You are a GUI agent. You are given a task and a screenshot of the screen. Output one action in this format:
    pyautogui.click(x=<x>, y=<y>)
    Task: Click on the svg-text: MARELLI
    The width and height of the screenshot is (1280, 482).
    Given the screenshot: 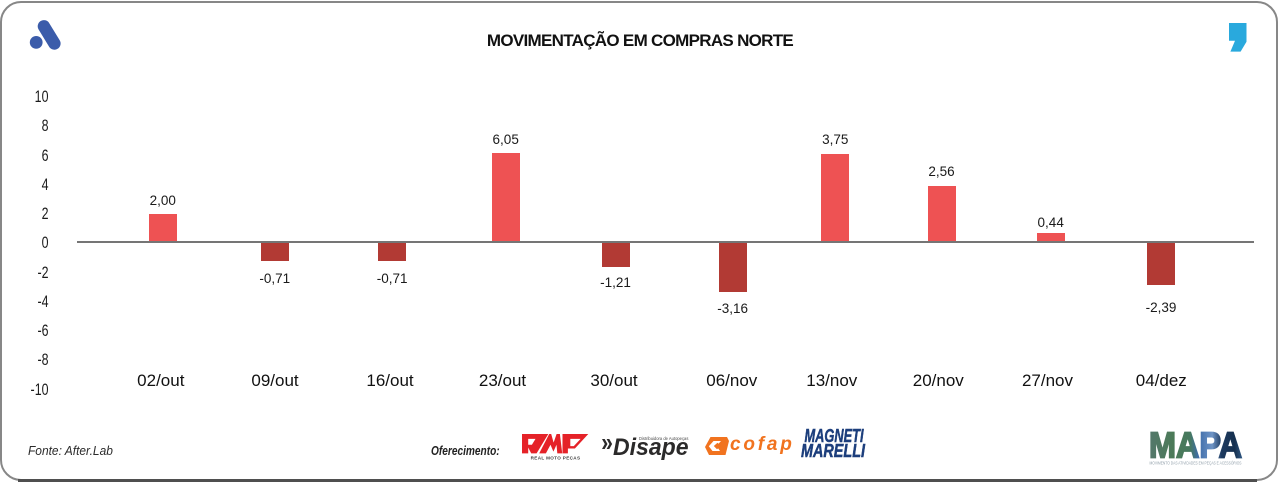 What is the action you would take?
    pyautogui.click(x=833, y=450)
    